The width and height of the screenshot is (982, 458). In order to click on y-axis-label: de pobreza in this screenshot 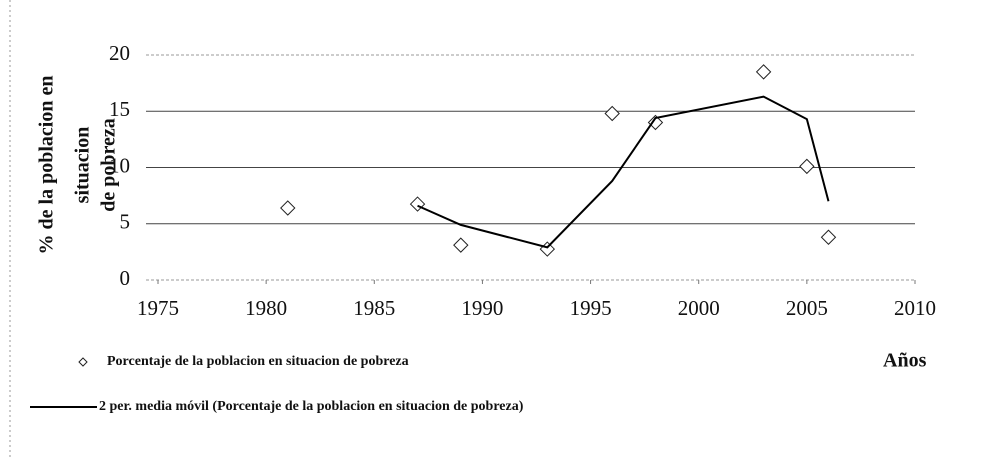, I will do `click(109, 165)`.